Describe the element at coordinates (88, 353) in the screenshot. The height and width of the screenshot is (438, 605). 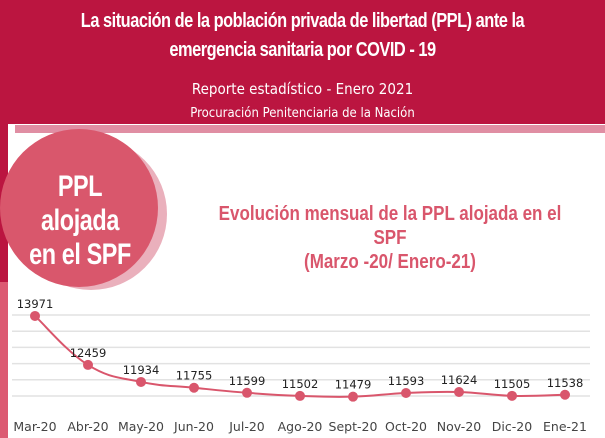
I see `data-label: 12459` at that location.